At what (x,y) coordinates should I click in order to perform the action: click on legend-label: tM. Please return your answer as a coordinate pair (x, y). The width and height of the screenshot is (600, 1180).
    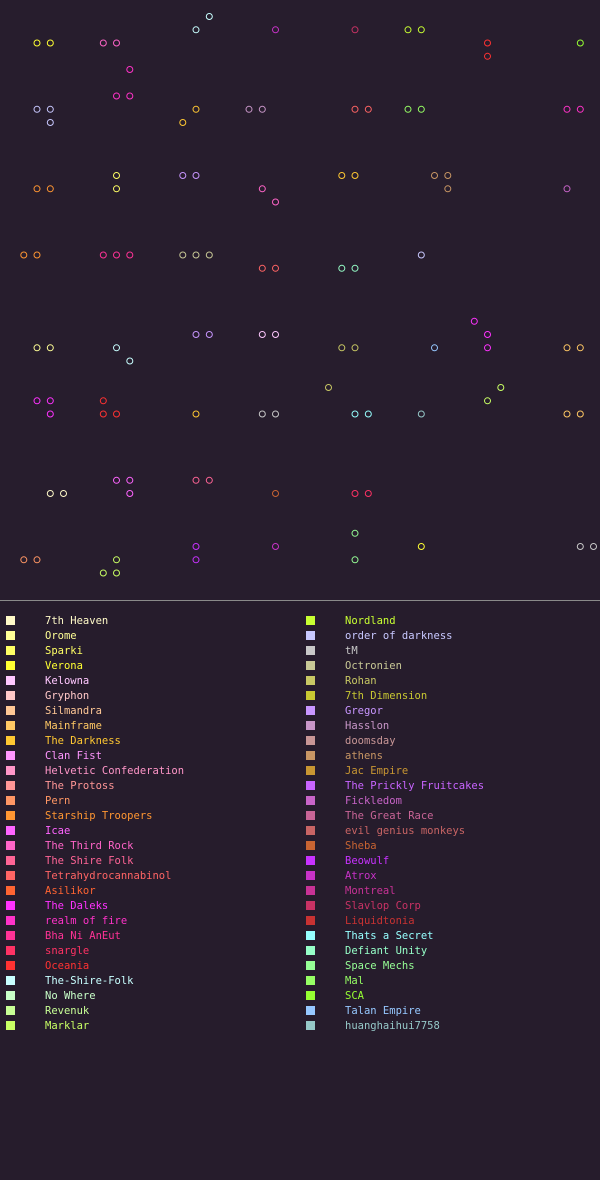
    Looking at the image, I should click on (351, 651).